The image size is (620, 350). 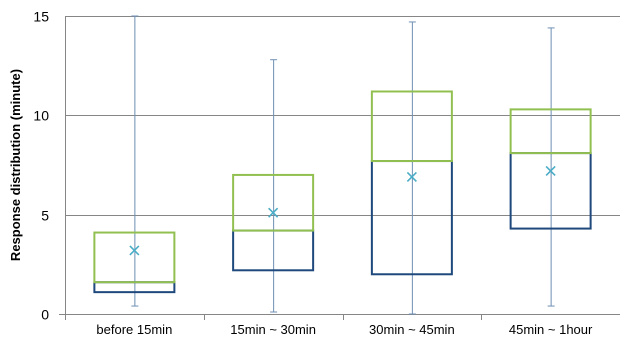 I want to click on y-tick-label: 0, so click(x=45, y=315).